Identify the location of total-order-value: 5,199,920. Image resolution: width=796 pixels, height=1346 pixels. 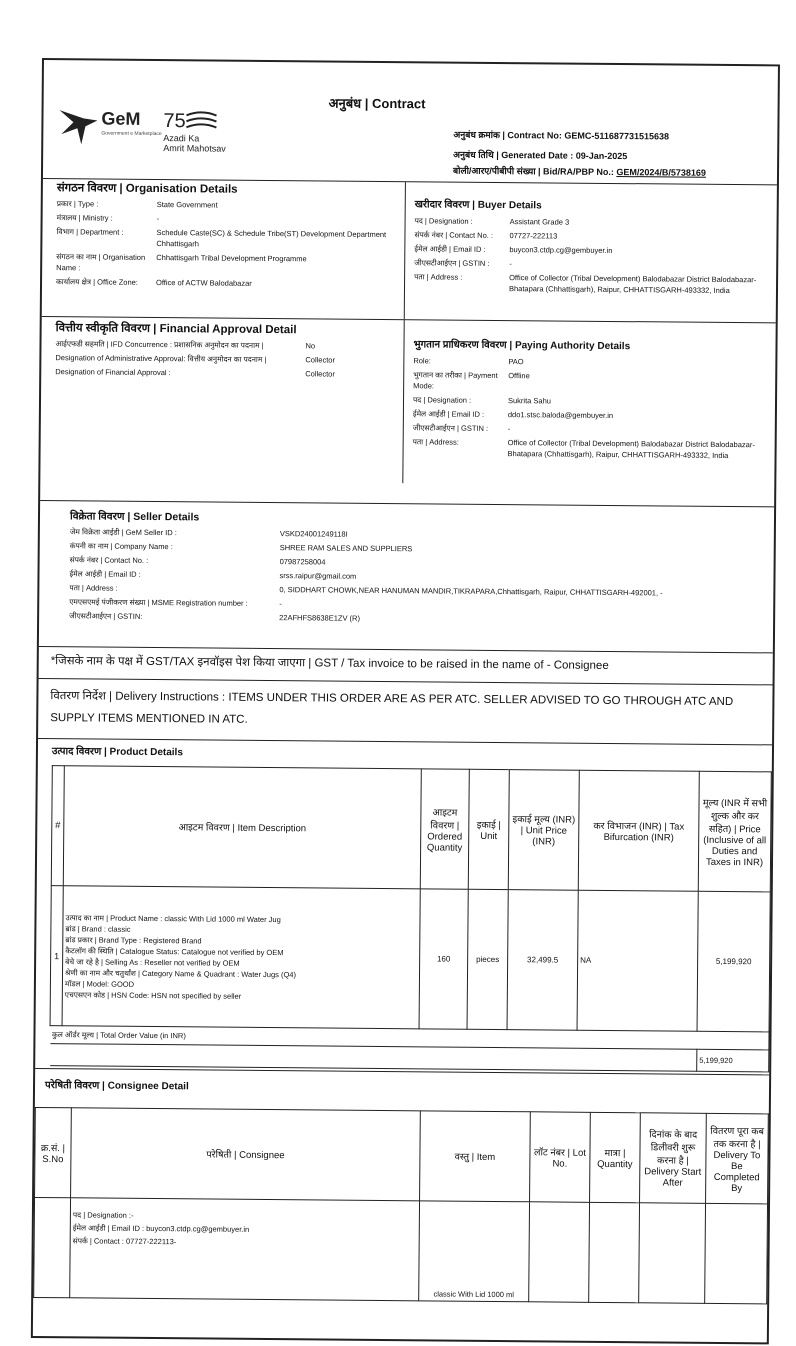
(732, 1060).